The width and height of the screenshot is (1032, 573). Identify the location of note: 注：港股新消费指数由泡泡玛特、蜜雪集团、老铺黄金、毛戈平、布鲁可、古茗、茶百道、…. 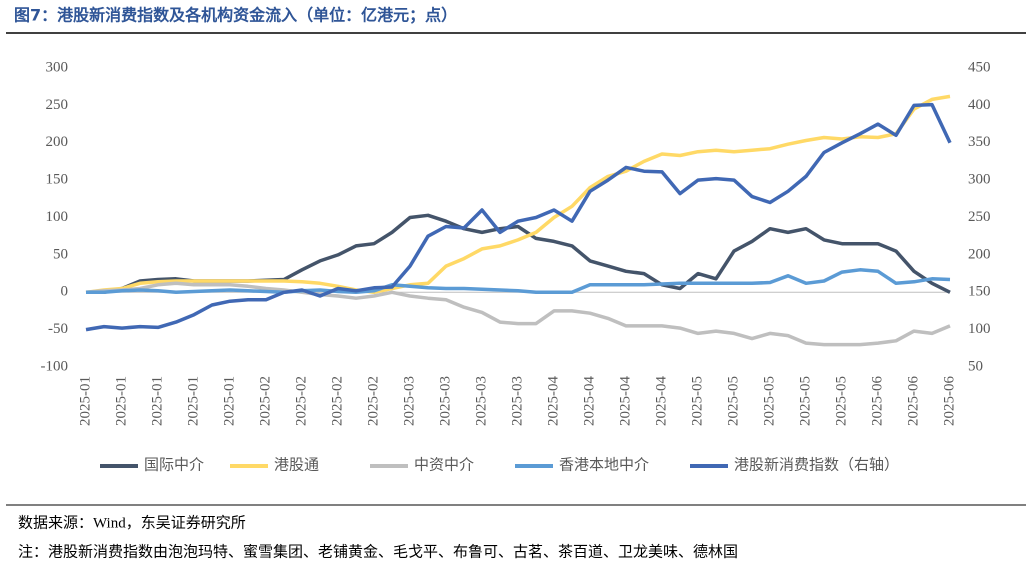
(378, 551).